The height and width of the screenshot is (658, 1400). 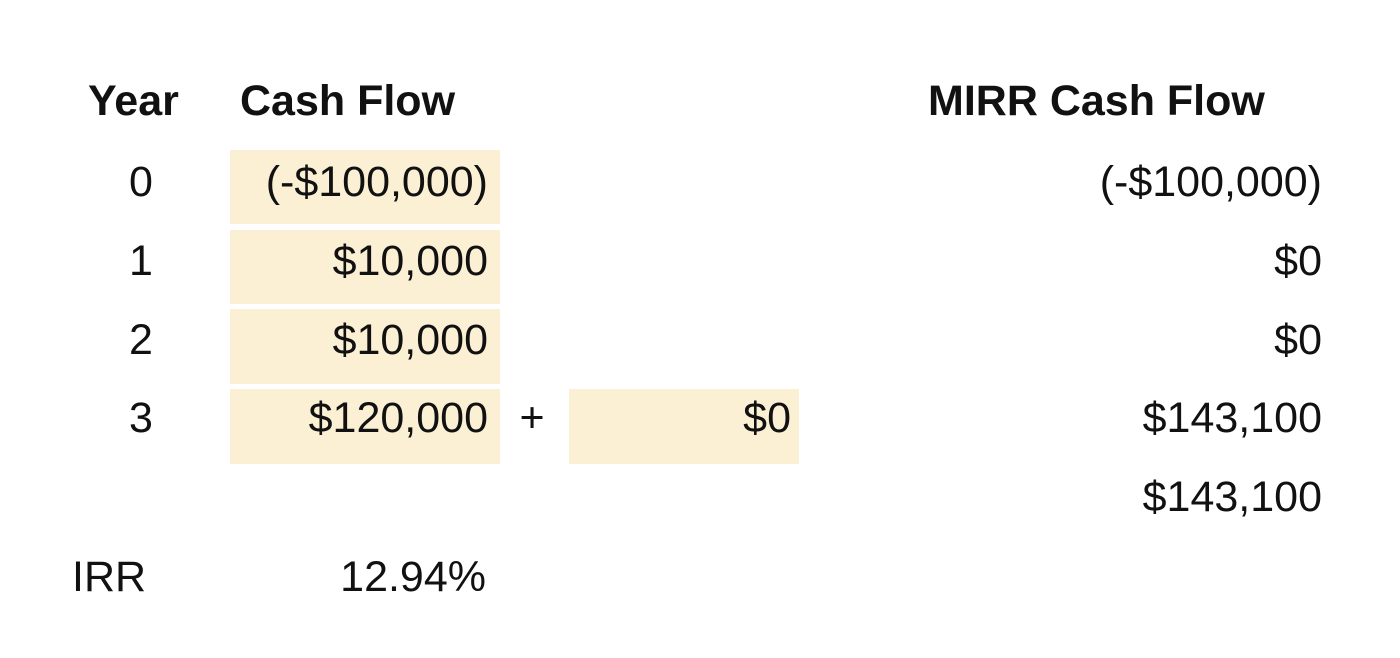 I want to click on plus-operator: +, so click(x=532, y=418).